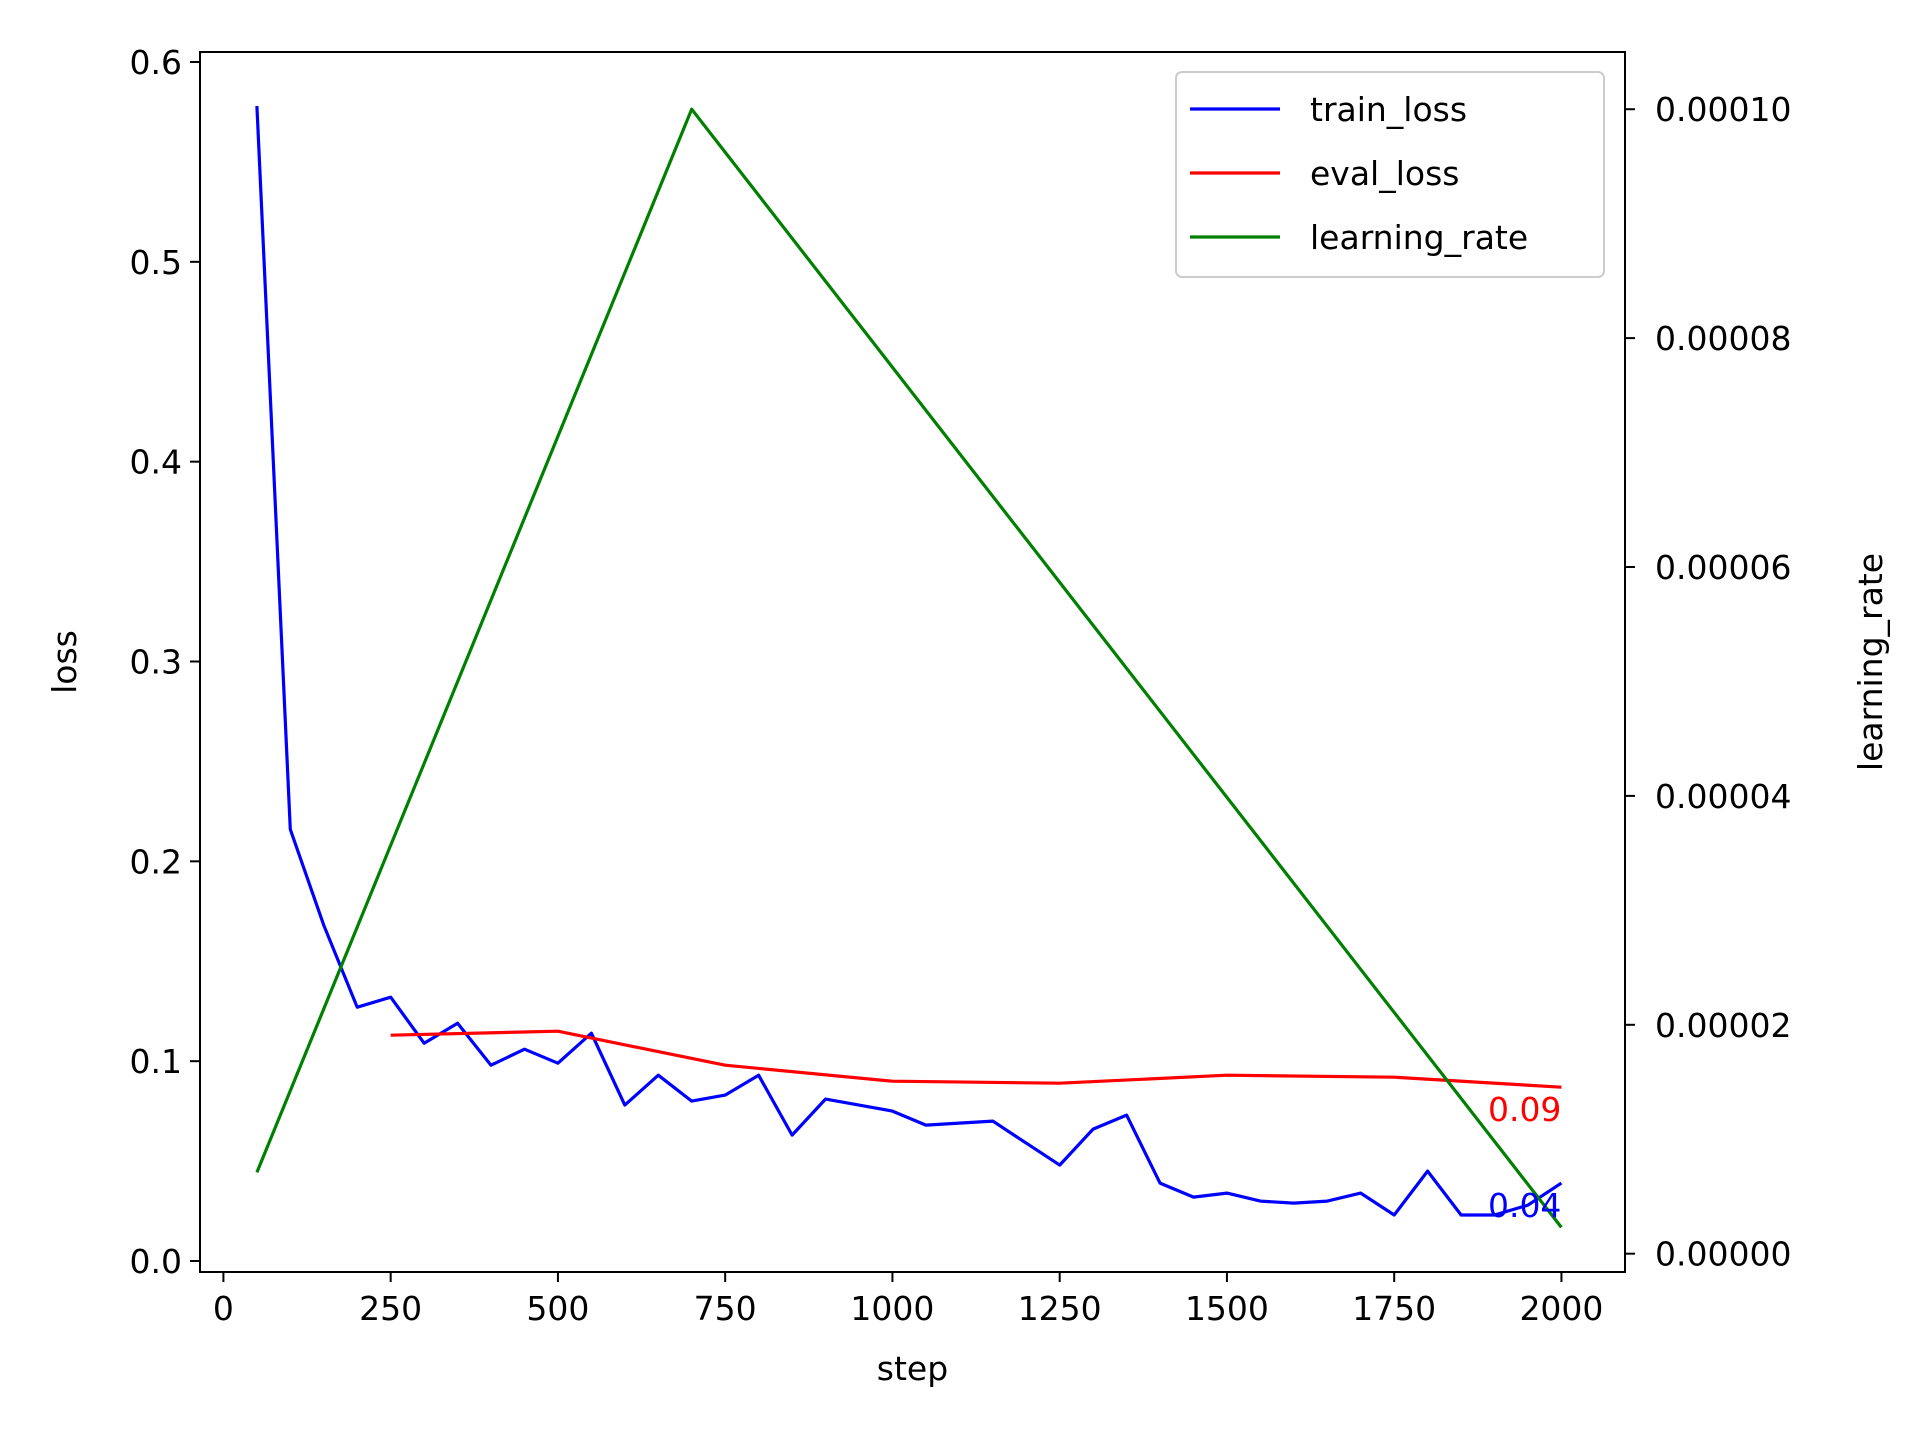  Describe the element at coordinates (156, 262) in the screenshot. I see `y-tick-label: 0.5` at that location.